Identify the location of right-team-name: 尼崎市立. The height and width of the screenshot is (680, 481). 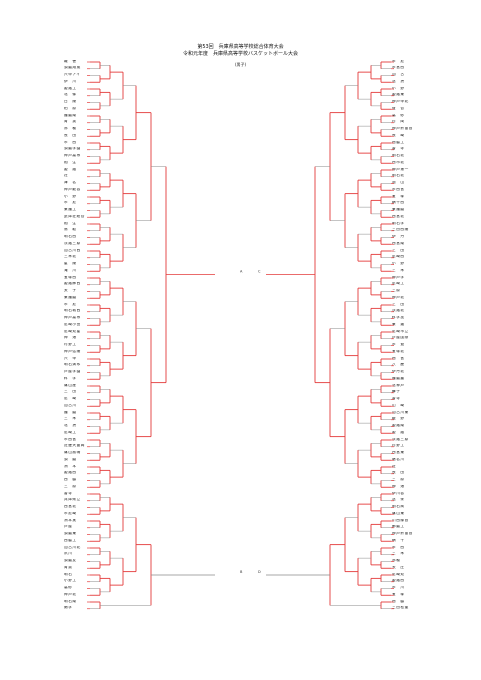
(400, 331).